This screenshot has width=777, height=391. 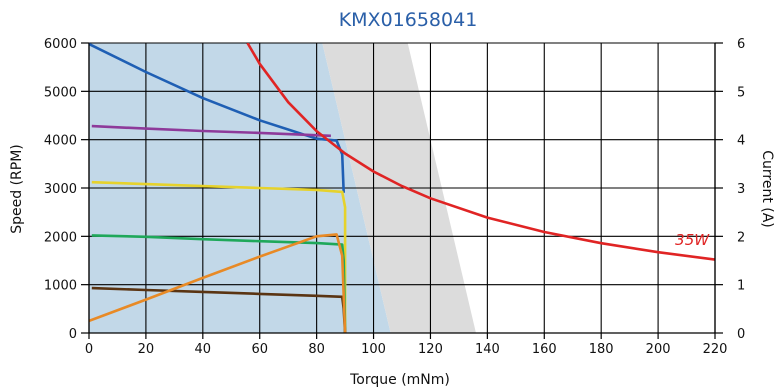 I want to click on y-tick-label: 0, so click(x=73, y=334).